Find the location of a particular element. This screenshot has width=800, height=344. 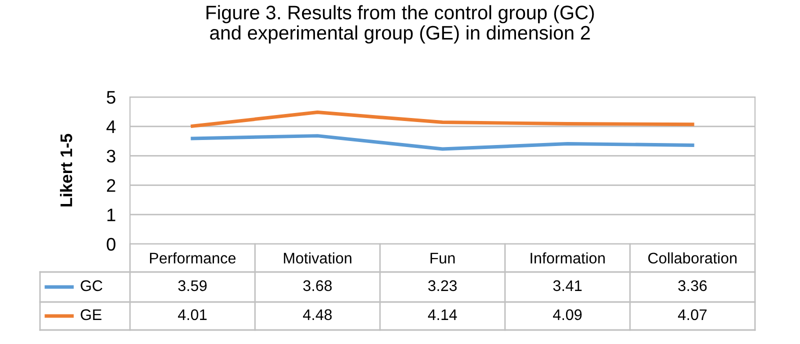

y-tick-label: 0 is located at coordinates (111, 244).